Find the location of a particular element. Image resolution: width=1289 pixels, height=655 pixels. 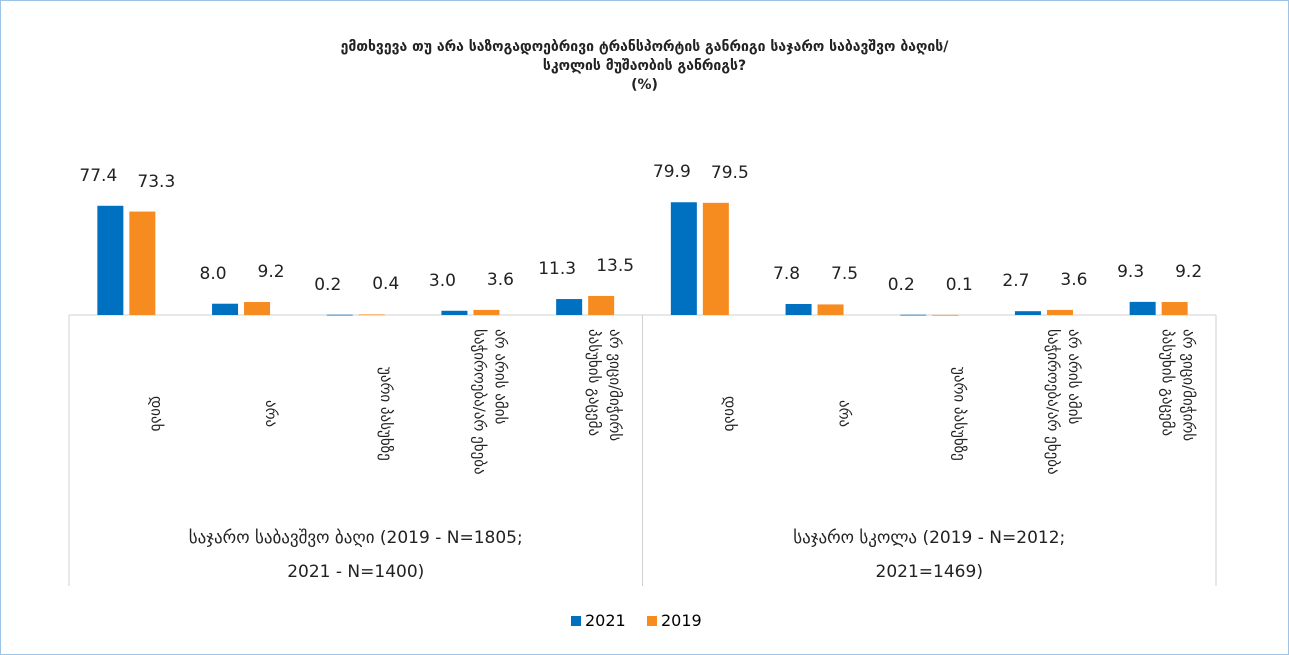

legend-label: 2021 is located at coordinates (605, 620).